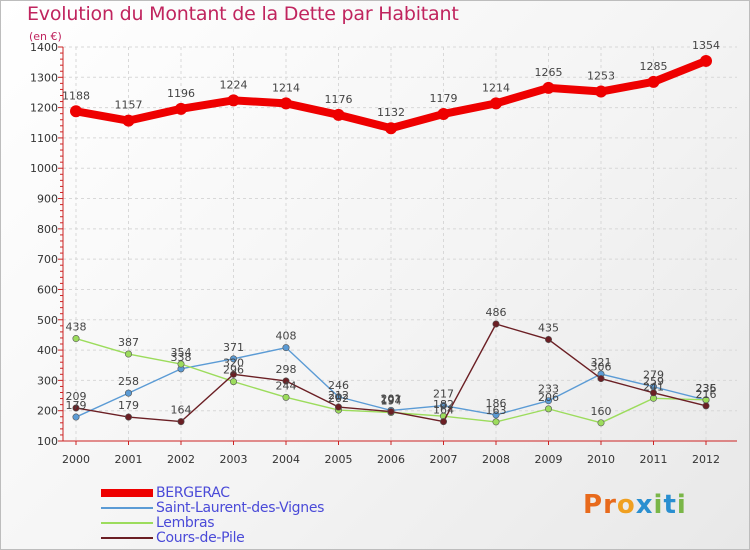  Describe the element at coordinates (496, 459) in the screenshot. I see `x-tick-label: 2008` at that location.